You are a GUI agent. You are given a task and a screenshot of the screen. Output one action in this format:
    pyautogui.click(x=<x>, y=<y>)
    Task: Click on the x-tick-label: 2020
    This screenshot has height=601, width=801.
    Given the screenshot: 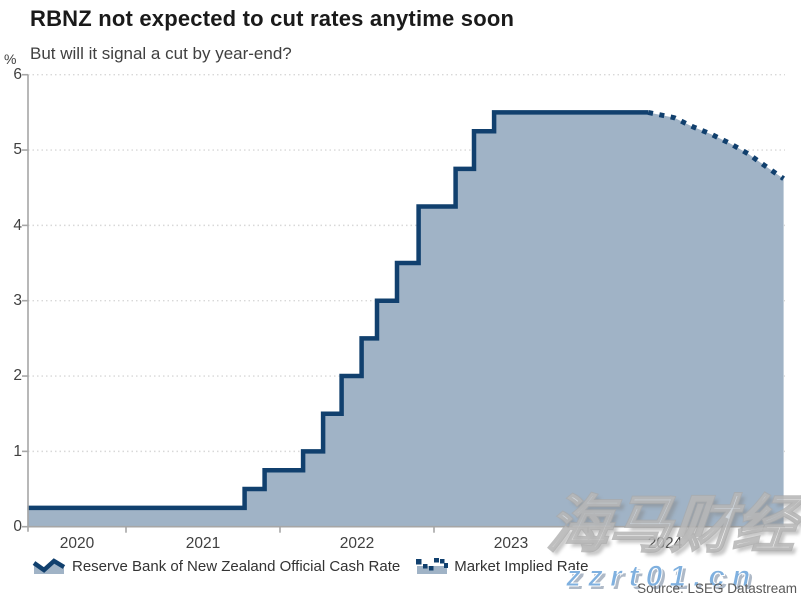 What is the action you would take?
    pyautogui.click(x=77, y=543)
    